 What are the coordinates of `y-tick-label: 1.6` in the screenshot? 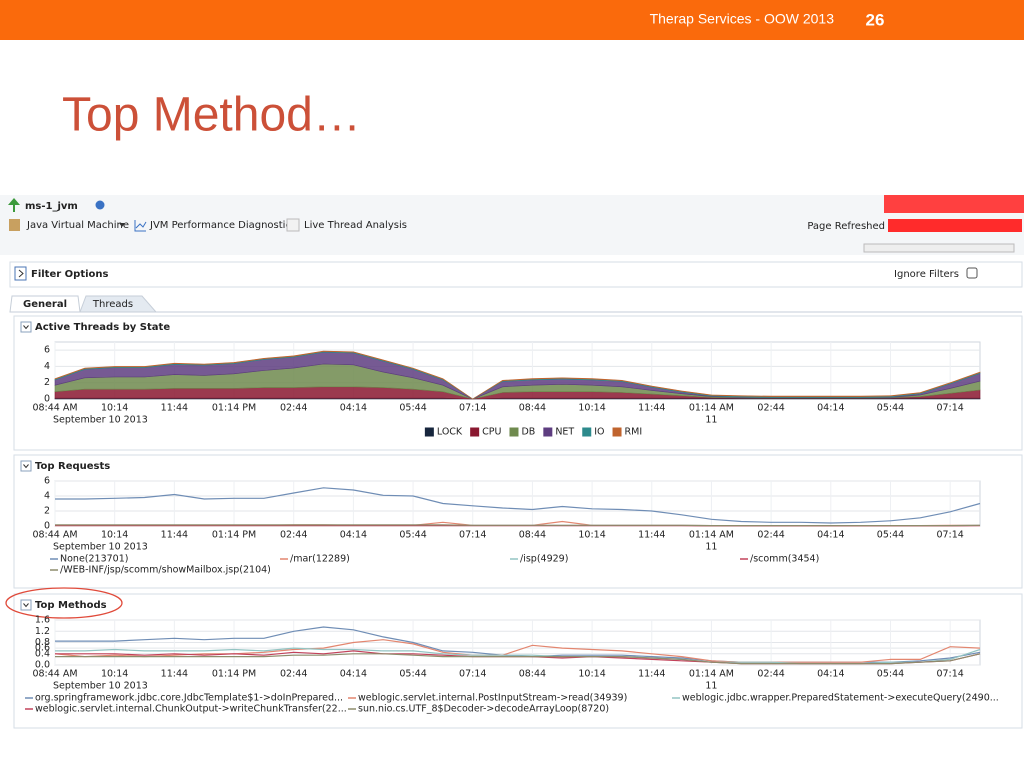 It's located at (42, 620).